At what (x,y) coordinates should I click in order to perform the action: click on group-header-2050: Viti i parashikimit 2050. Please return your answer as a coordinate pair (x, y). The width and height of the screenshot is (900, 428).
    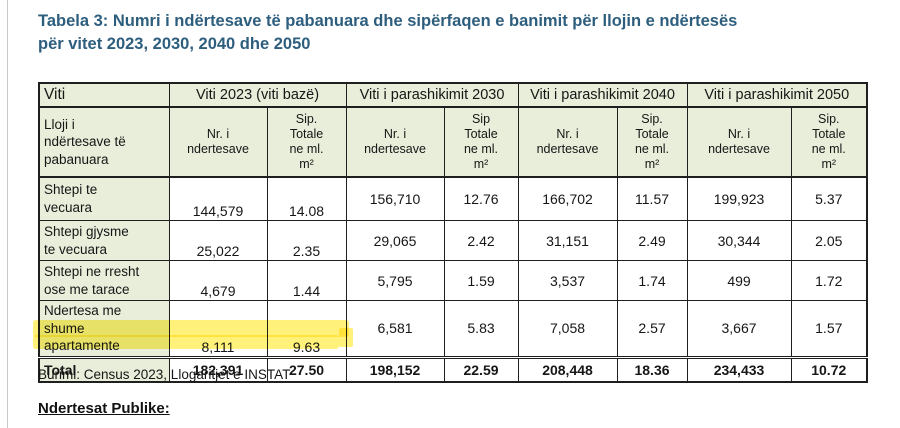
    Looking at the image, I should click on (777, 95).